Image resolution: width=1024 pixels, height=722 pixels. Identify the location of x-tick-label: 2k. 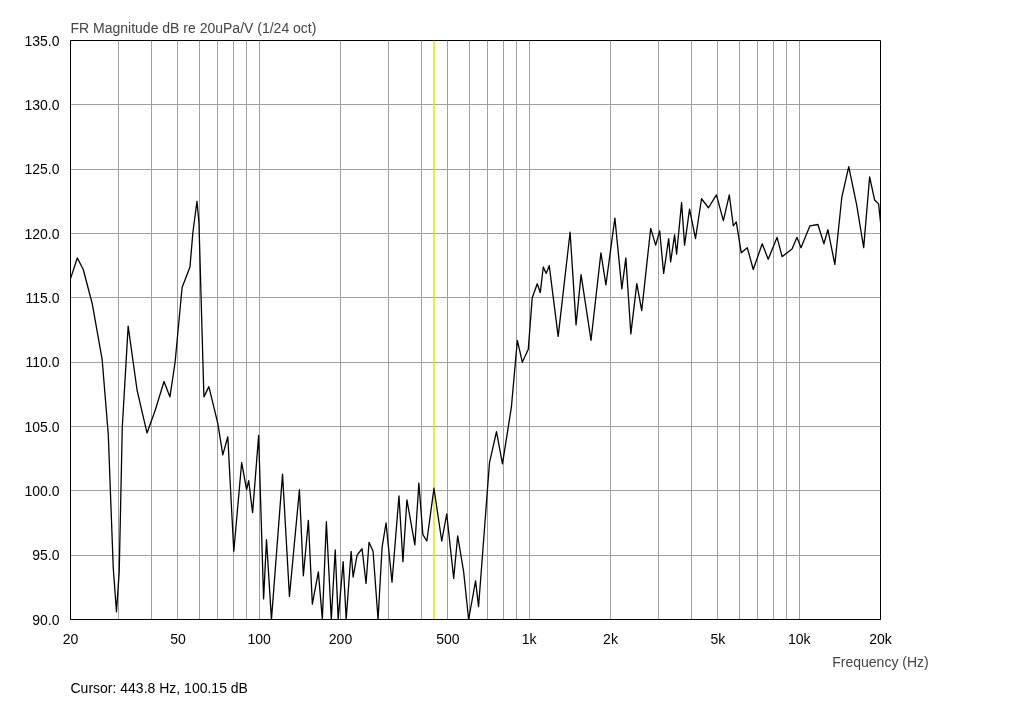
(611, 638).